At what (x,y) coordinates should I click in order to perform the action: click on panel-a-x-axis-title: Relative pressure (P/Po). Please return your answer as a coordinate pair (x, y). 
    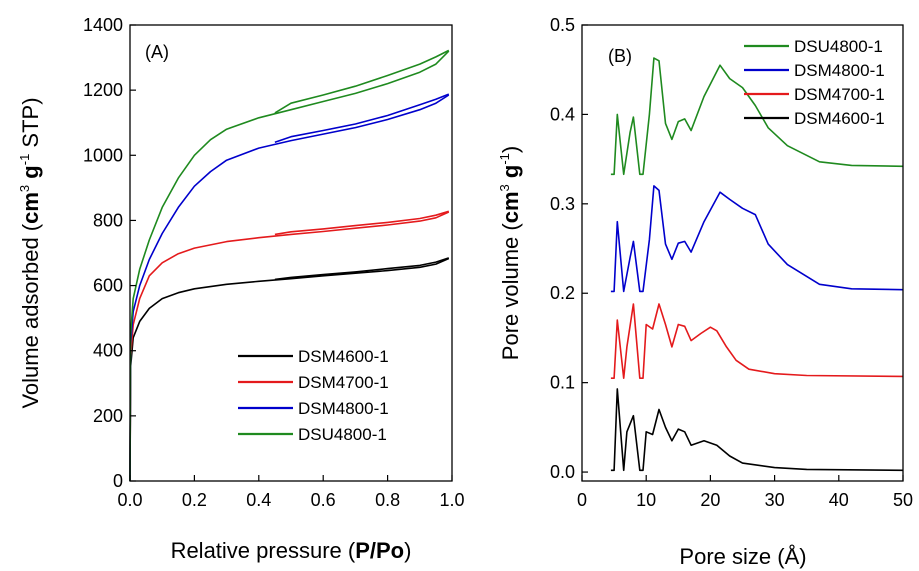
    Looking at the image, I should click on (291, 550).